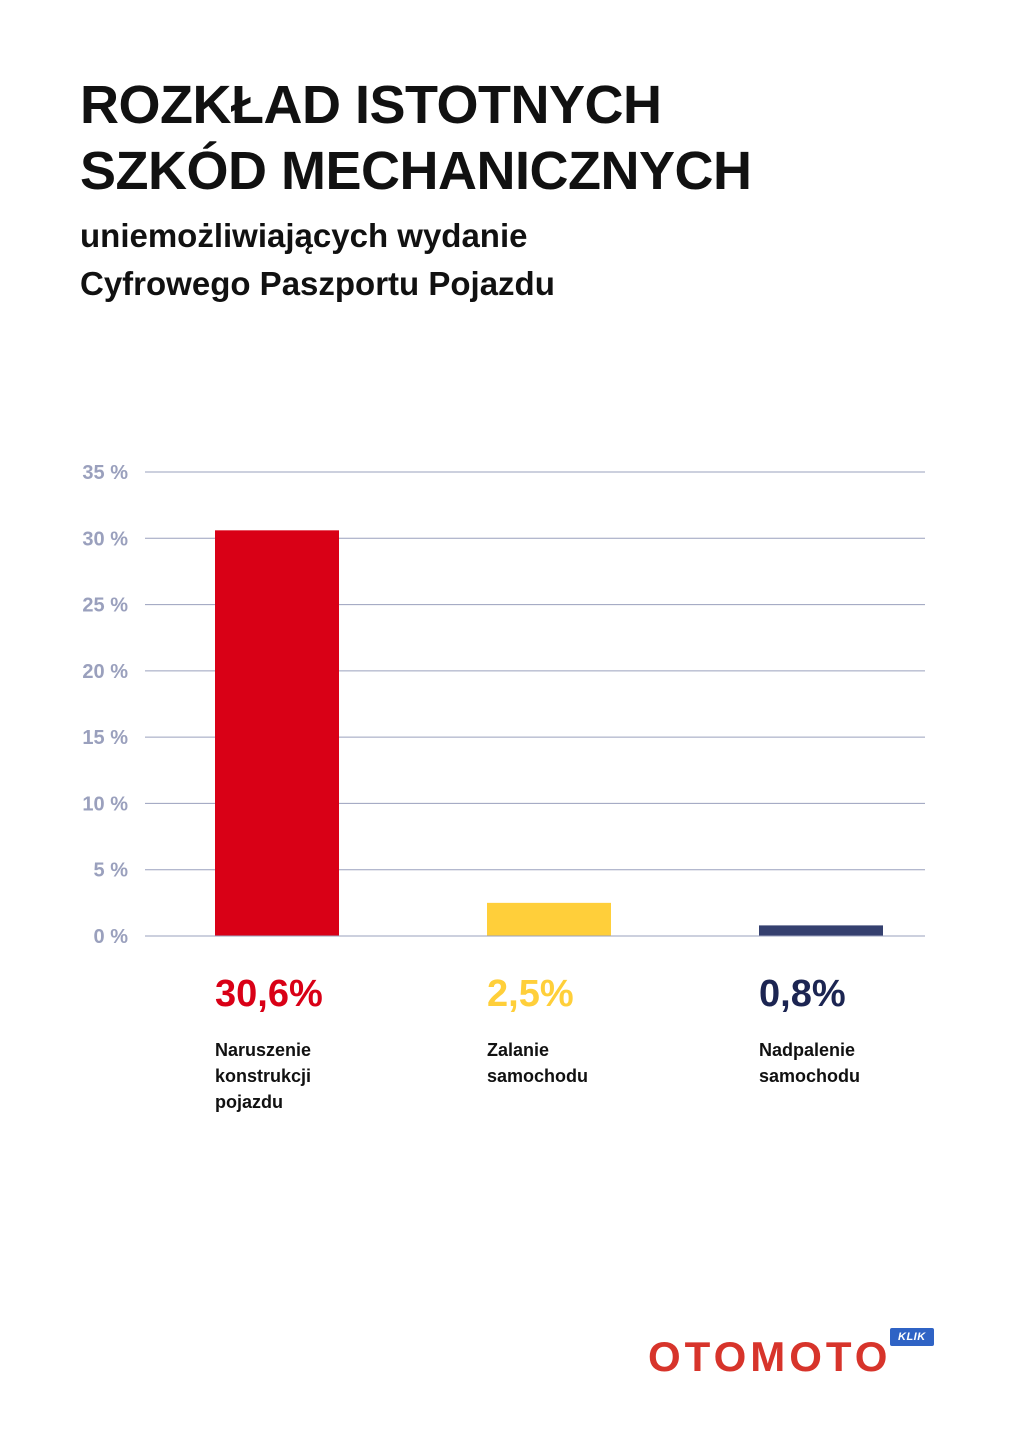 The height and width of the screenshot is (1439, 1018). I want to click on category-label: Naruszenie konstrukcji pojazdu, so click(263, 1076).